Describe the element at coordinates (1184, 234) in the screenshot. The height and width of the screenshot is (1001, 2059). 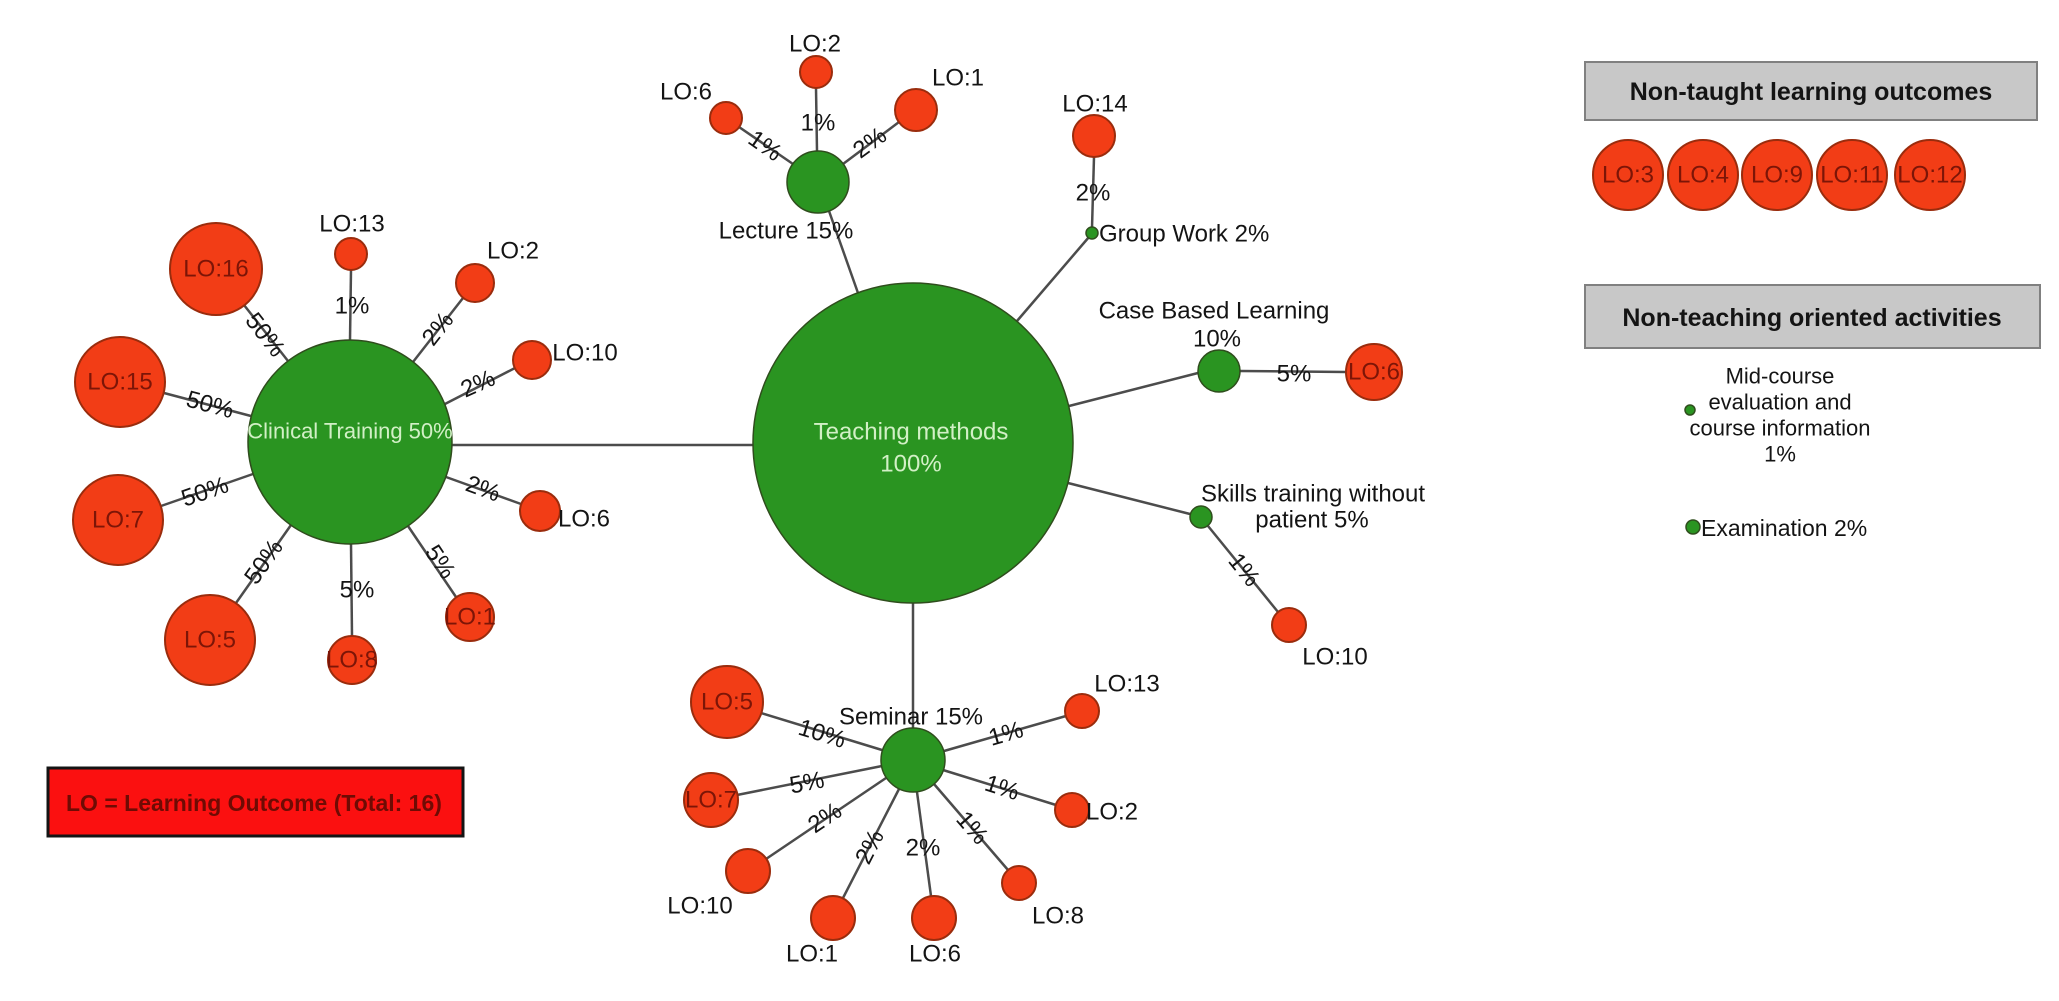
I see `group-work-label: Group Work 2%` at that location.